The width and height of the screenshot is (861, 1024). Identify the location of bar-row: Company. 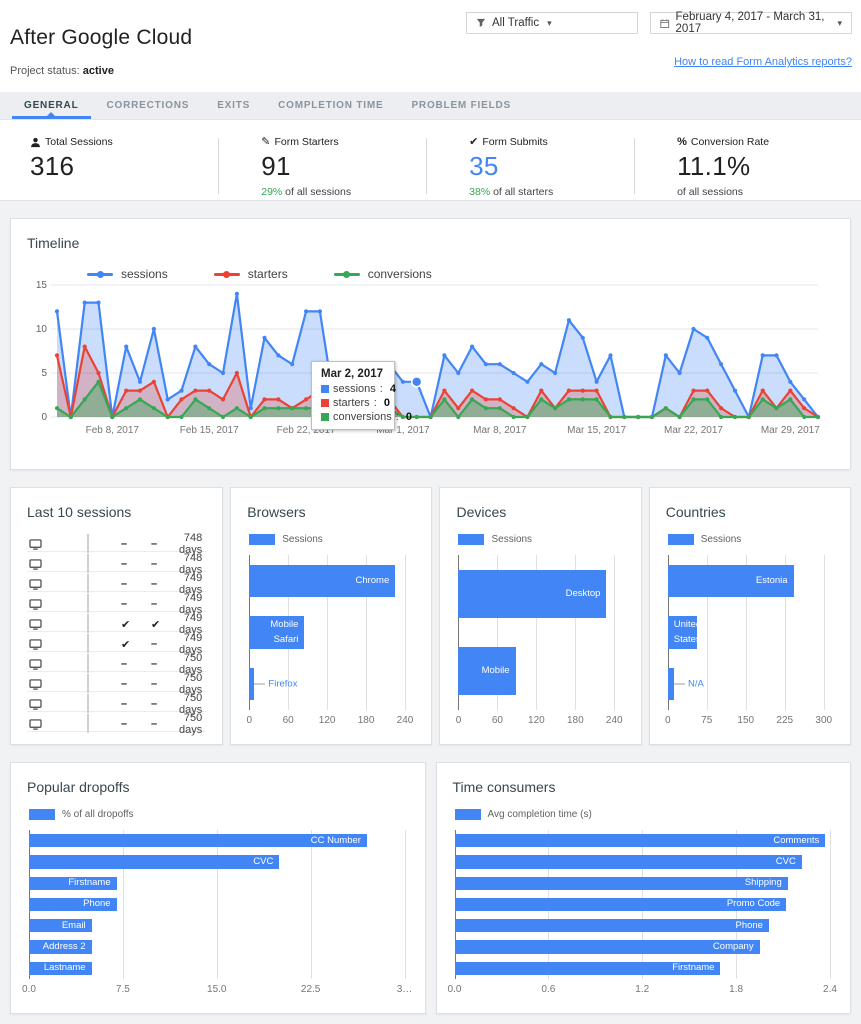
(642, 946).